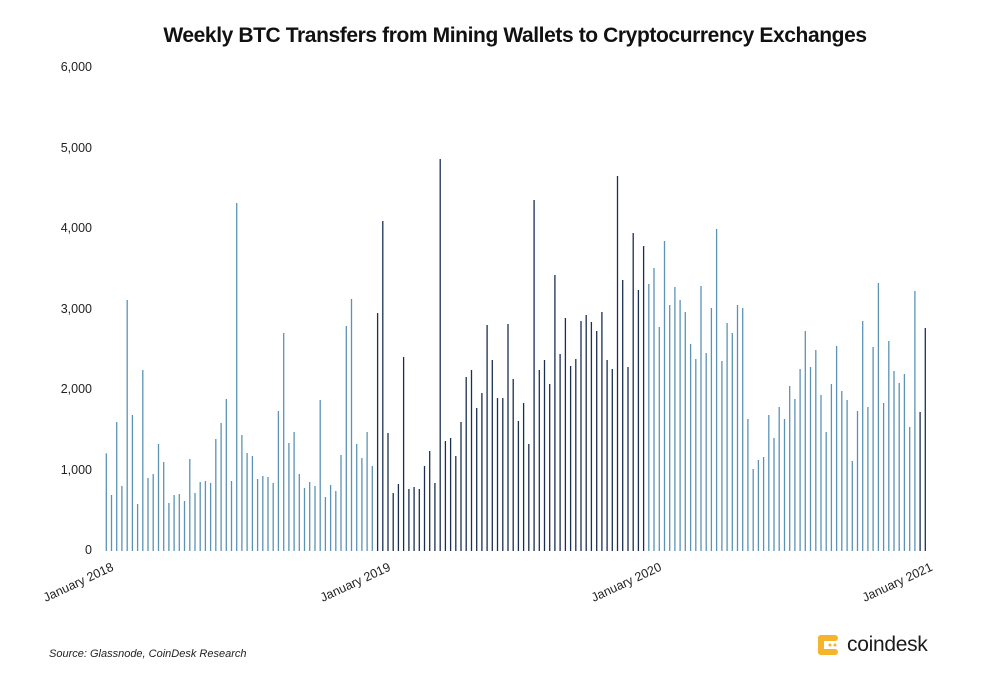 The image size is (985, 689). I want to click on coindesk-logo-text: coindesk, so click(887, 644).